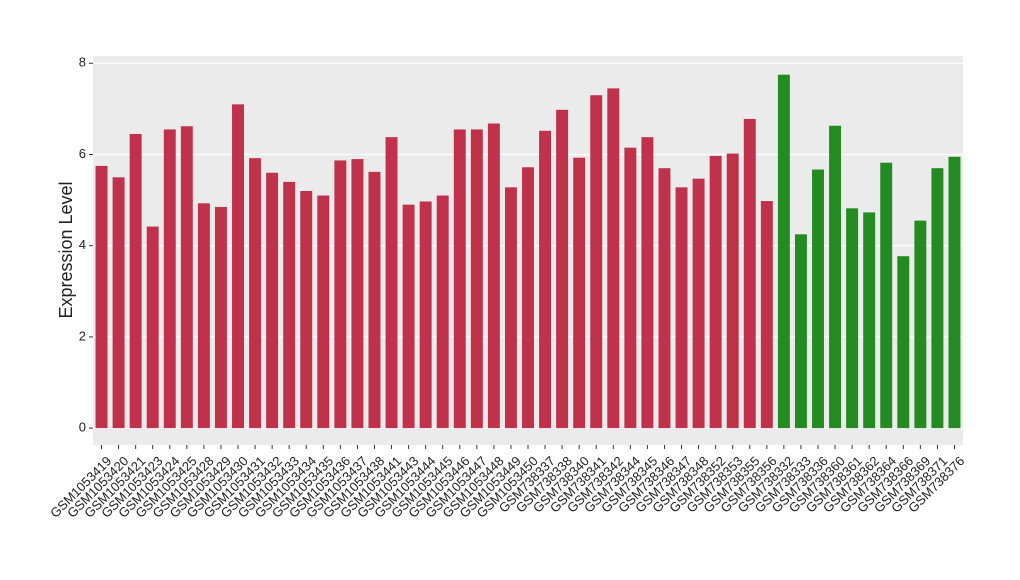  Describe the element at coordinates (82, 62) in the screenshot. I see `y-tick-label: 8` at that location.